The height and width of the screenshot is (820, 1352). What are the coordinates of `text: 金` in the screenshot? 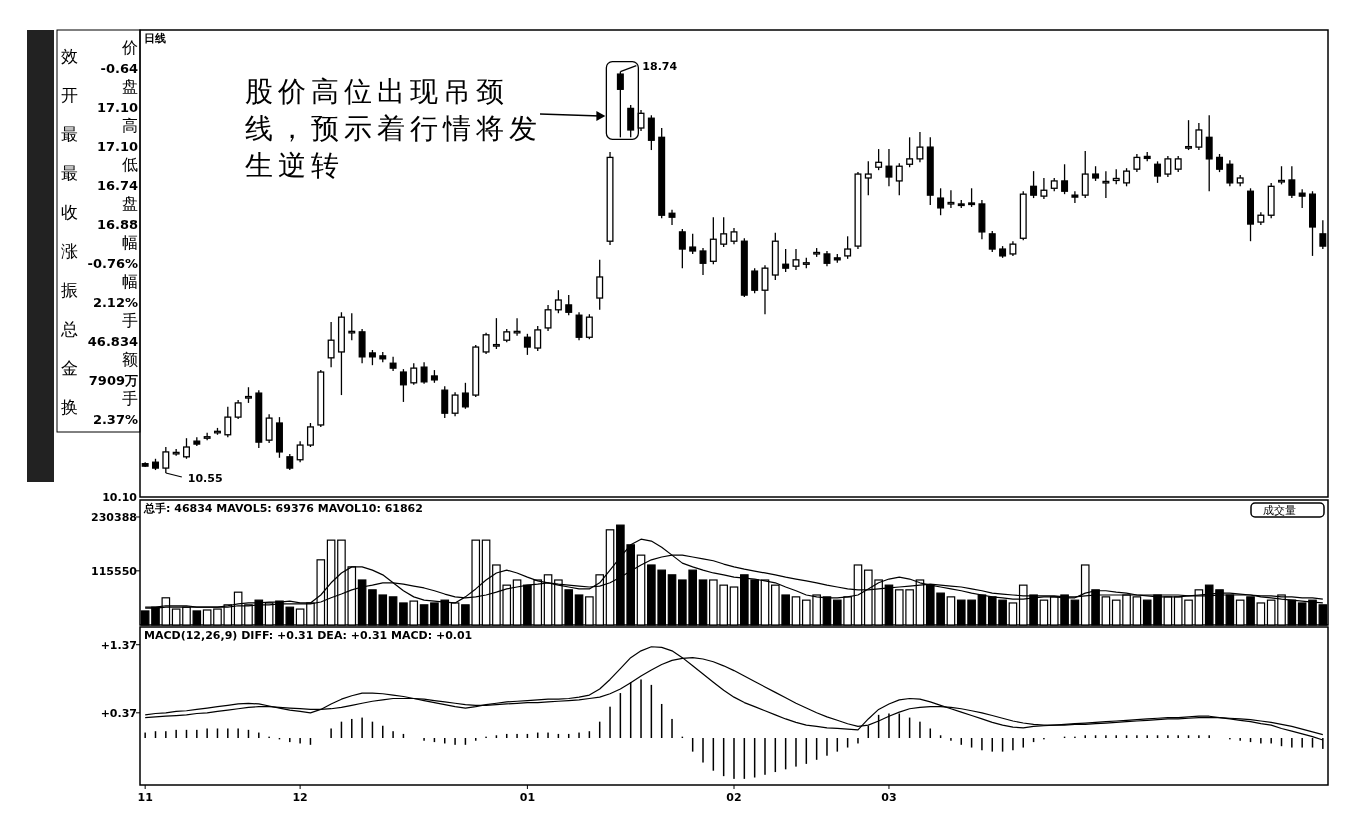 It's located at (69, 368).